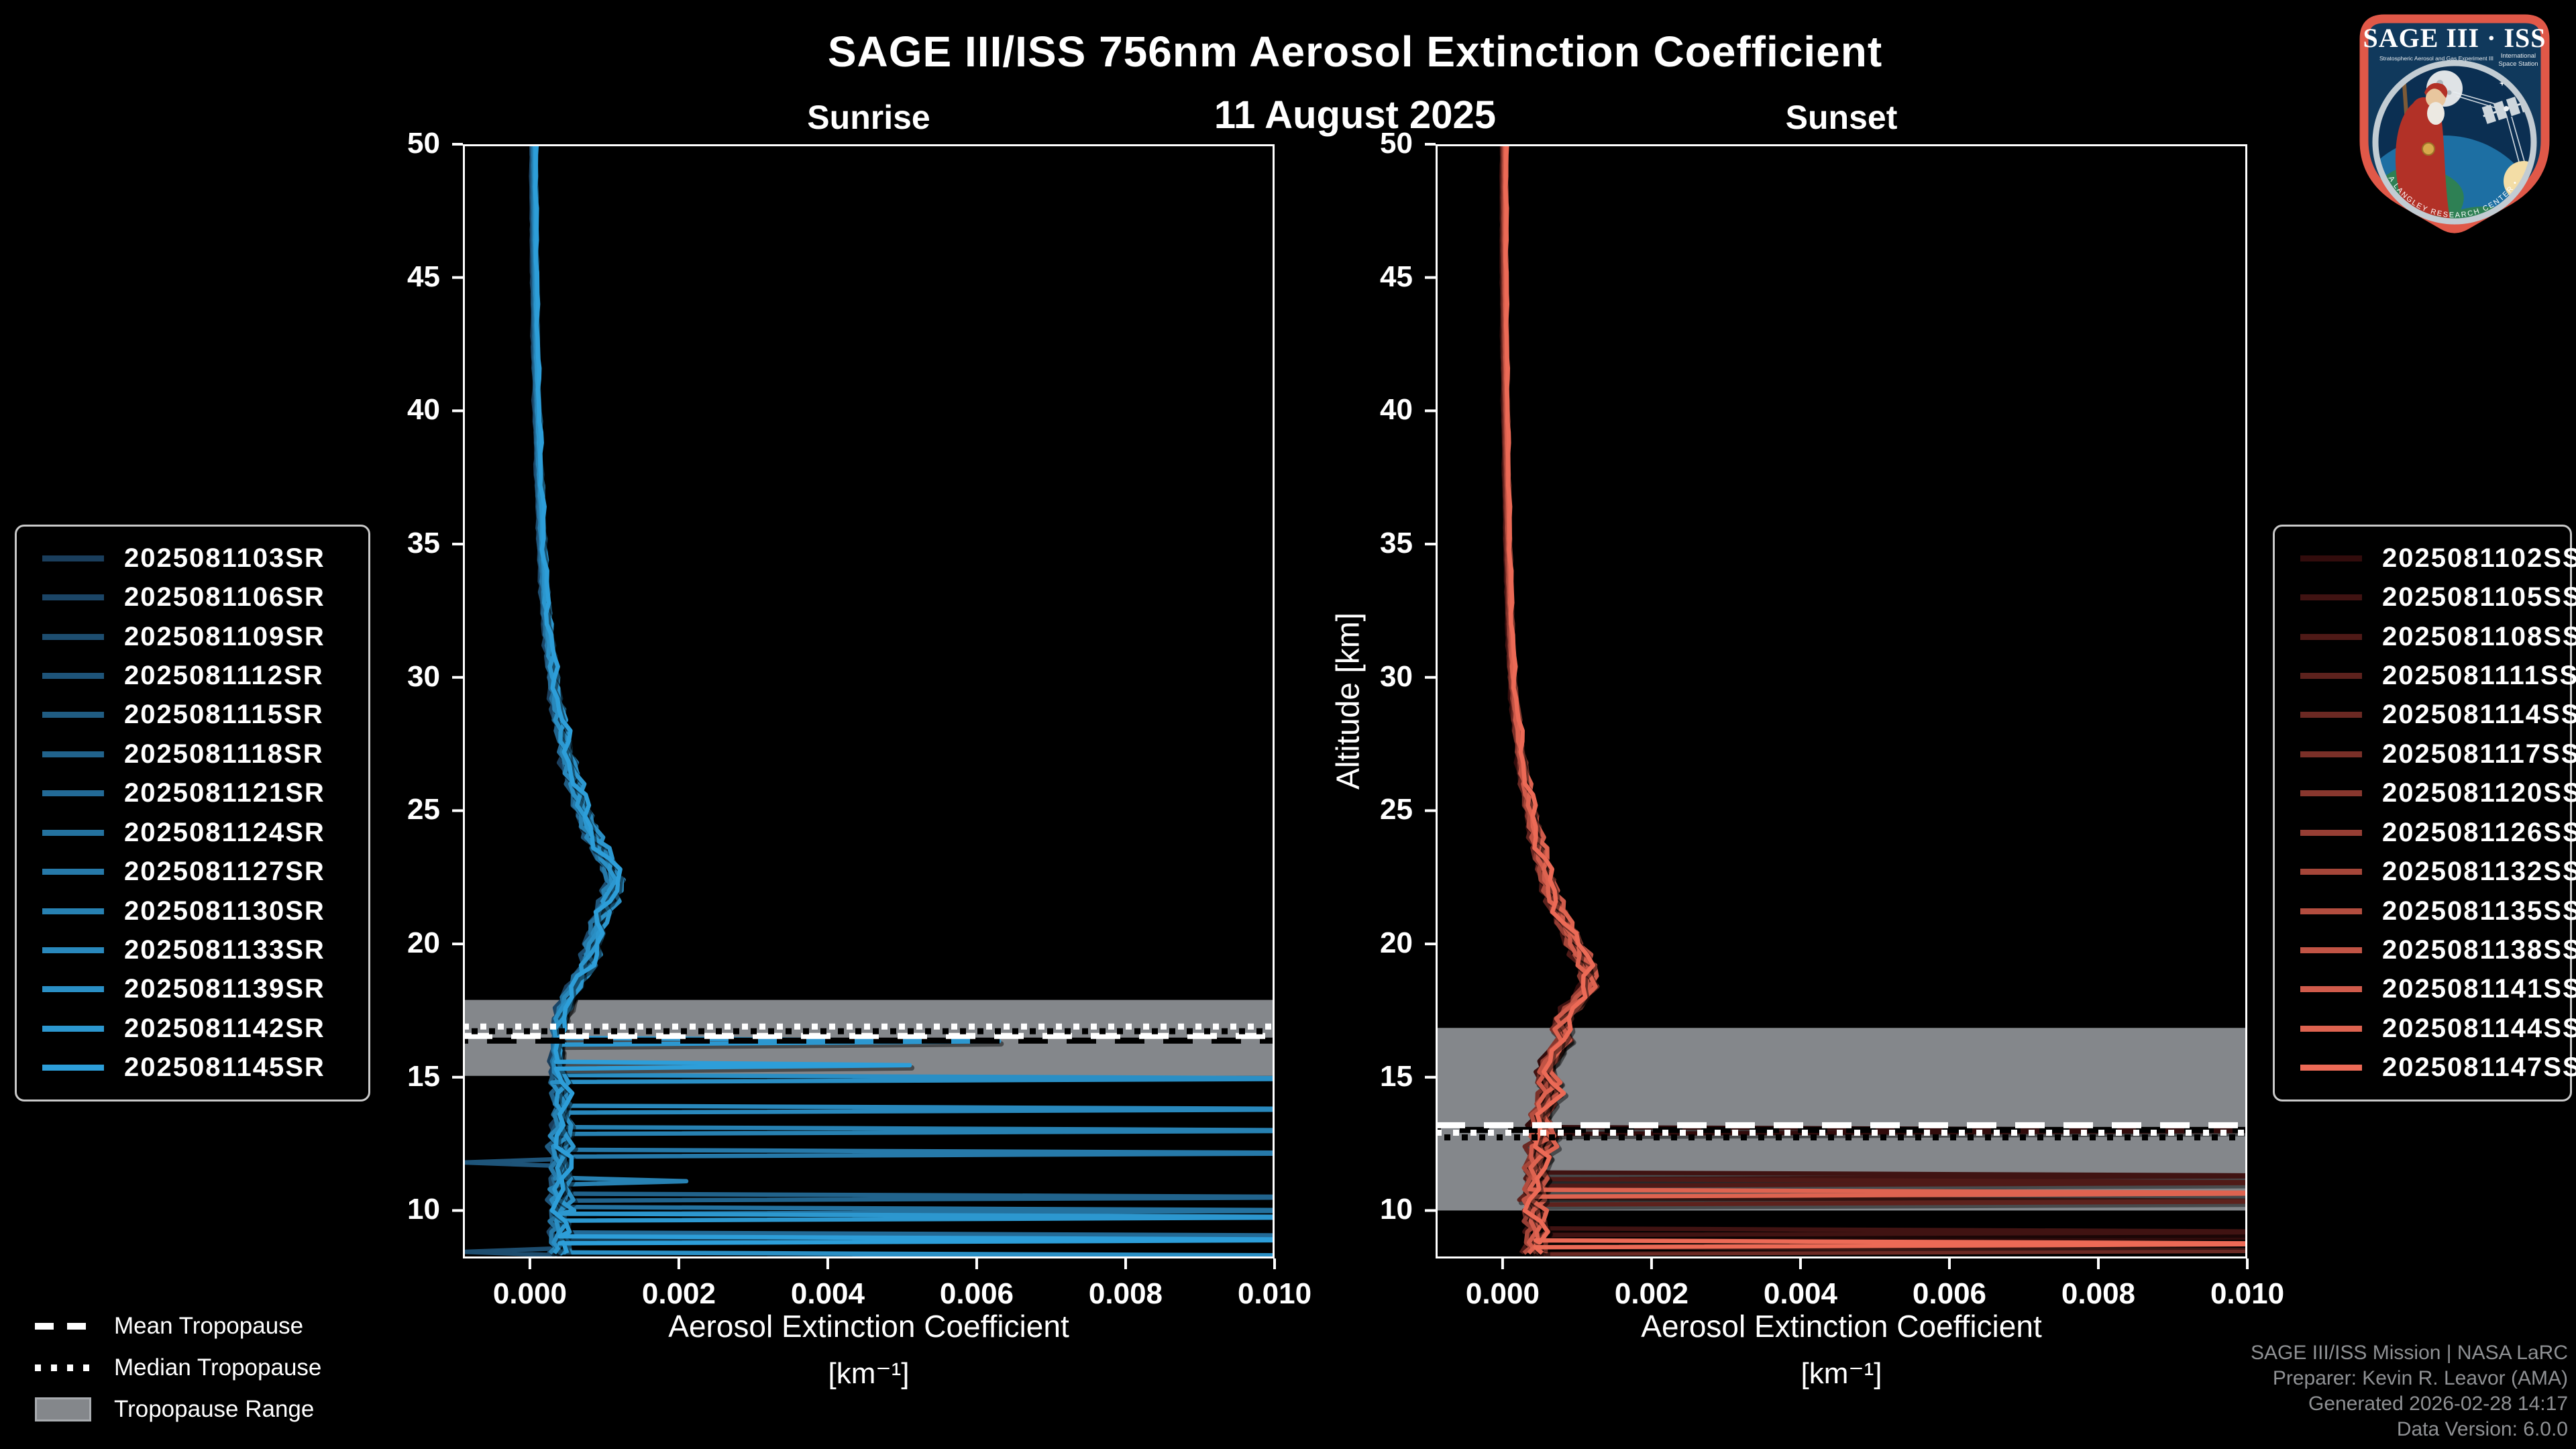 The image size is (2576, 1449). I want to click on legend-event-label: 2025081130SR, so click(224, 911).